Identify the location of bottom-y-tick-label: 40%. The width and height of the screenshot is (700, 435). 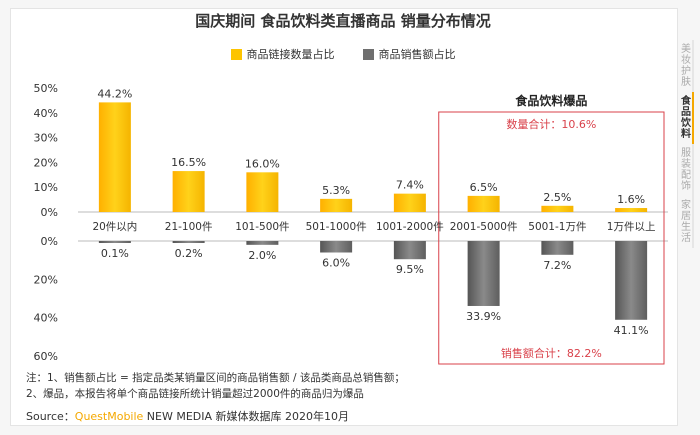
(46, 318).